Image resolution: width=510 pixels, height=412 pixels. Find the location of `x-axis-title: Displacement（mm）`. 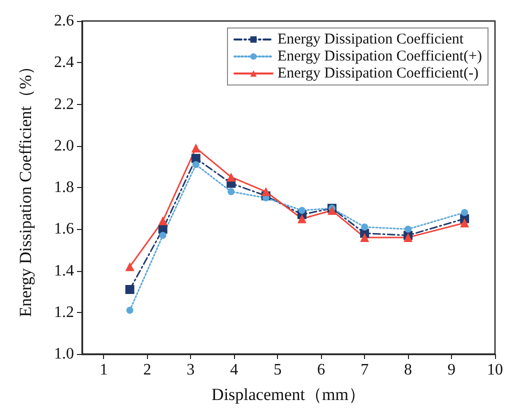

x-axis-title: Displacement（mm） is located at coordinates (289, 394).